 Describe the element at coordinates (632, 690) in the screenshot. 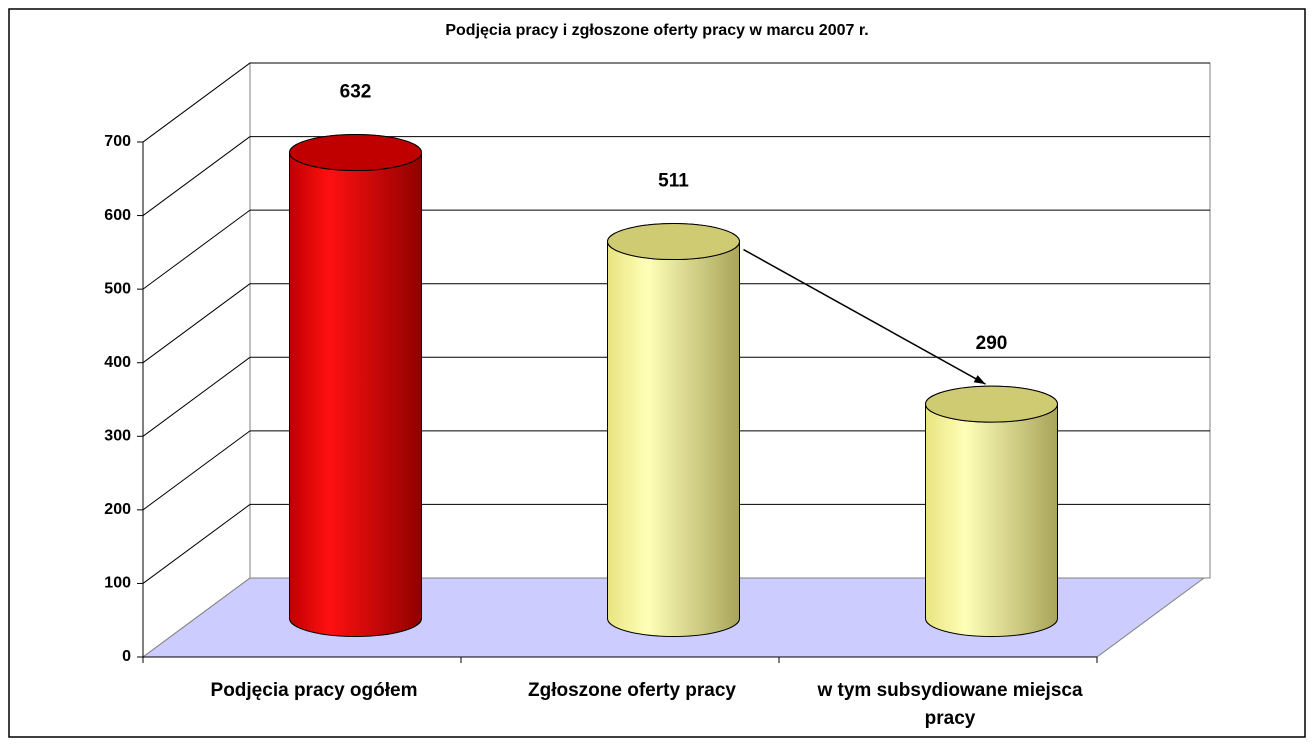

I see `x-tick-label: Zgłoszone oferty pracy` at that location.